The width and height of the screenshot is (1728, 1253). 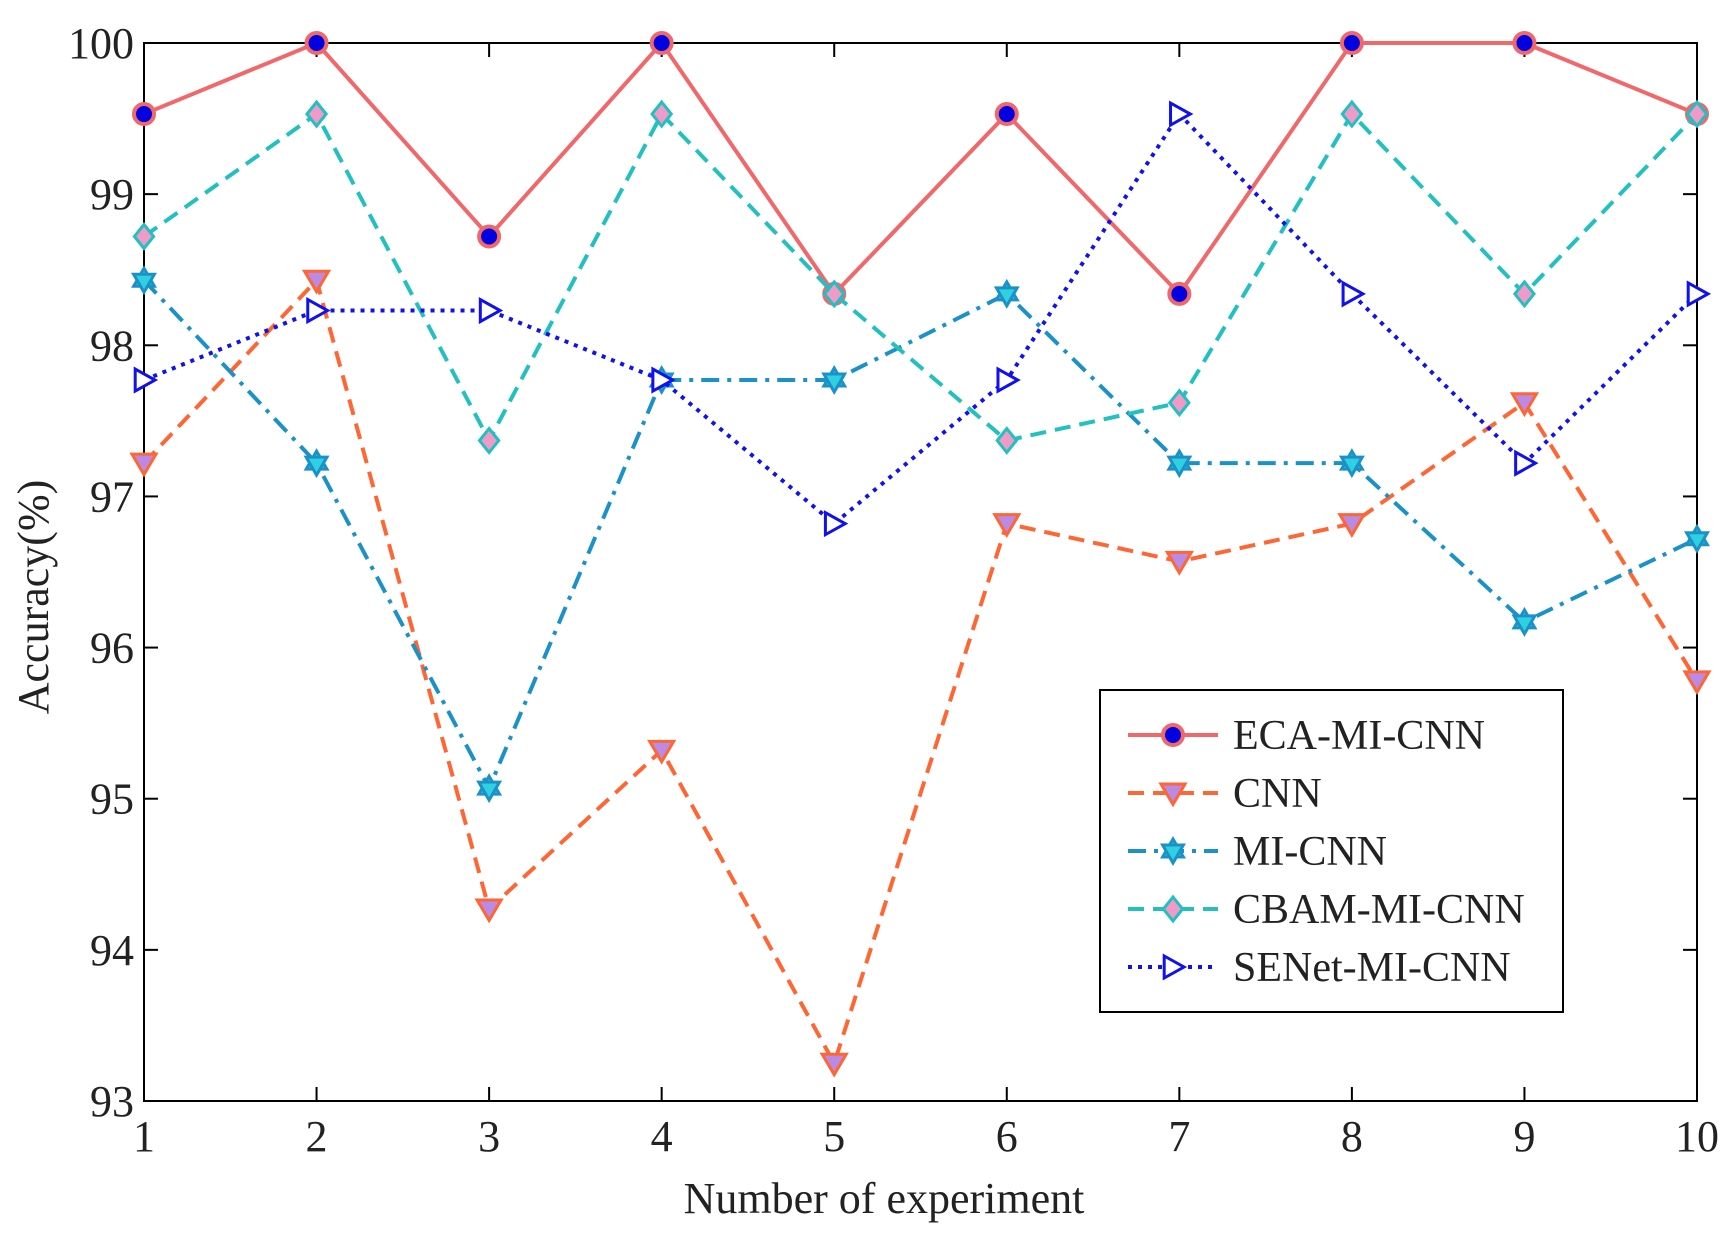 I want to click on x-tick-label: 6, so click(x=1007, y=1136).